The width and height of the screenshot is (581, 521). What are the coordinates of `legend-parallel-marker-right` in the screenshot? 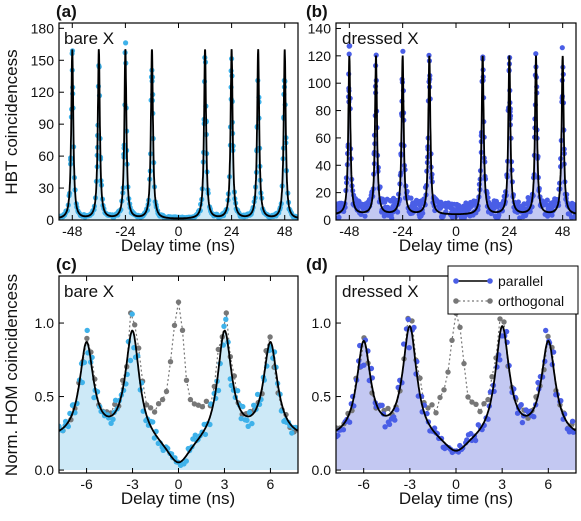 It's located at (490, 281).